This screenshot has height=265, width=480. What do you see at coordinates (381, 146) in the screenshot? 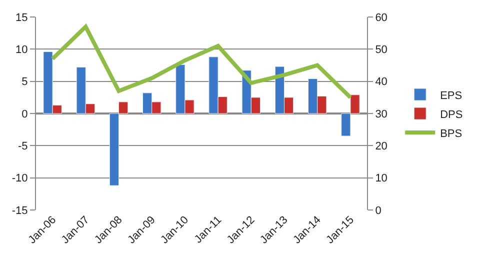
I see `y2-tick-label: 20` at bounding box center [381, 146].